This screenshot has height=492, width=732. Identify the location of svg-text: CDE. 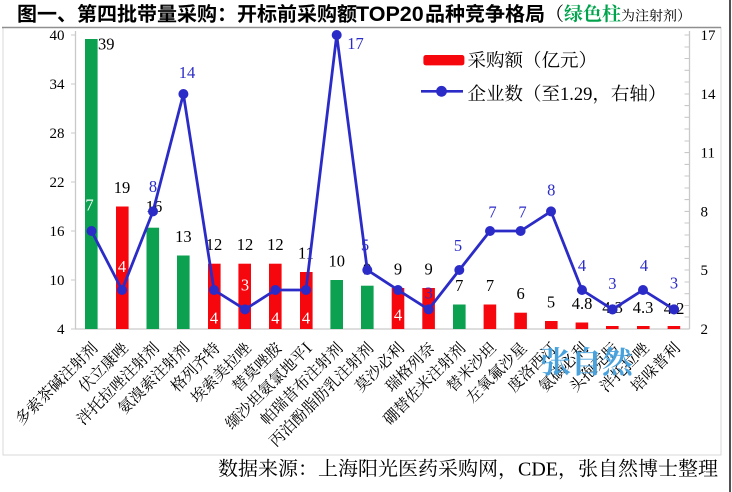
(538, 470).